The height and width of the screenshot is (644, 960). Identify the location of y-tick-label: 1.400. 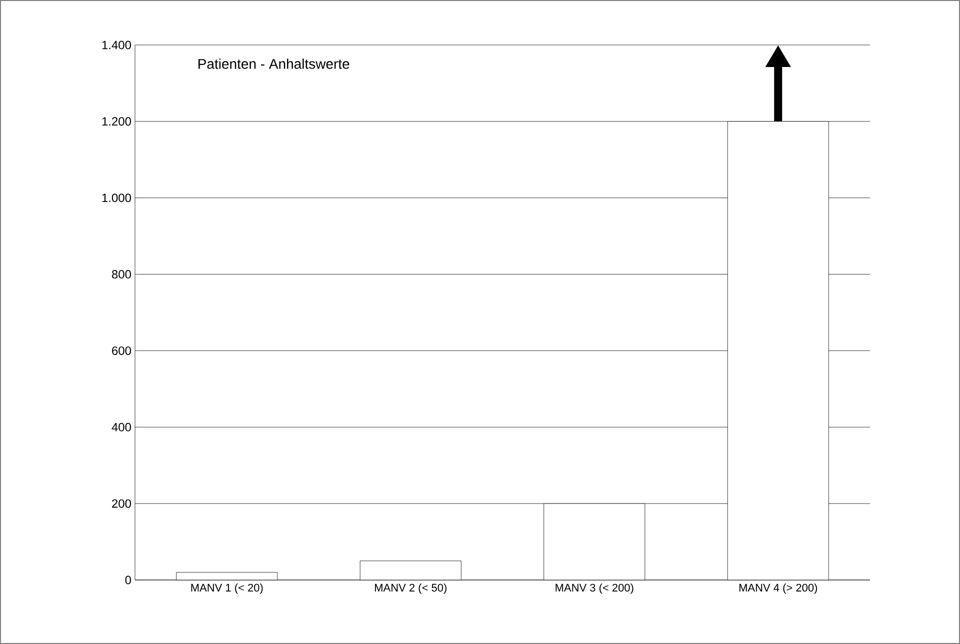
(117, 45).